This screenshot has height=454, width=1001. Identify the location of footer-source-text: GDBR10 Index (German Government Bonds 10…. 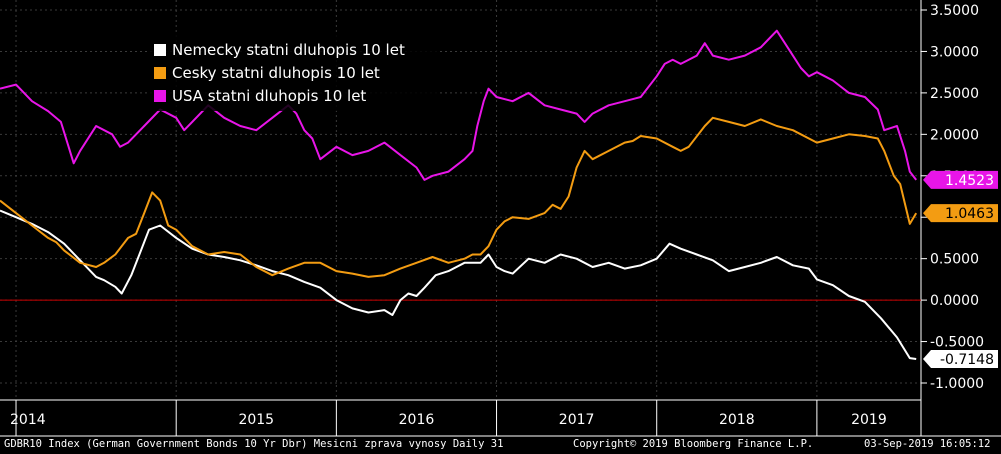
(254, 444).